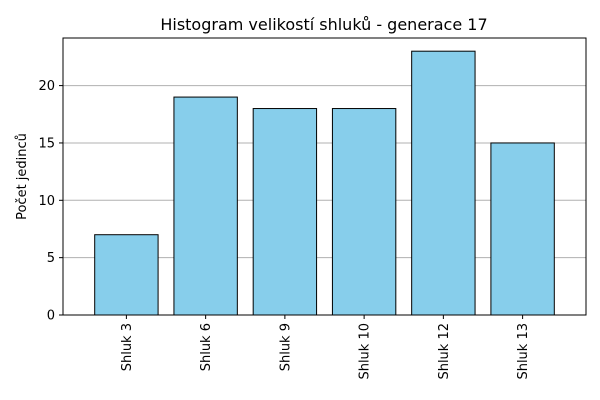 The width and height of the screenshot is (600, 400). I want to click on chart-title: Histogram velikostí shluků - generace 17, so click(323, 24).